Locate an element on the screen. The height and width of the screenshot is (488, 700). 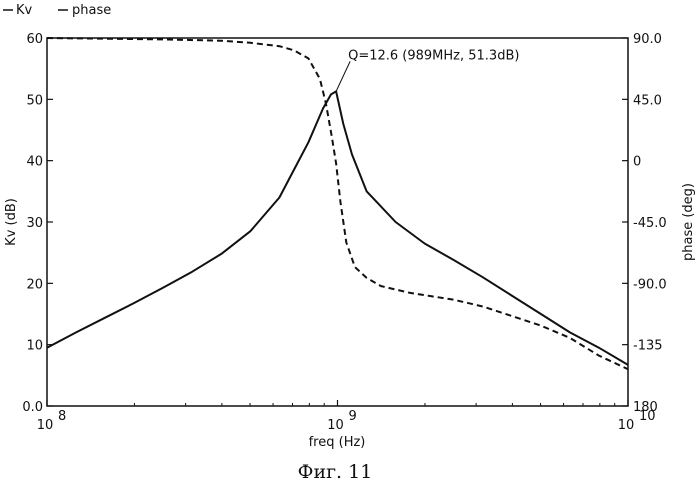
y-right-axis-title: phase (deg) is located at coordinates (688, 222).